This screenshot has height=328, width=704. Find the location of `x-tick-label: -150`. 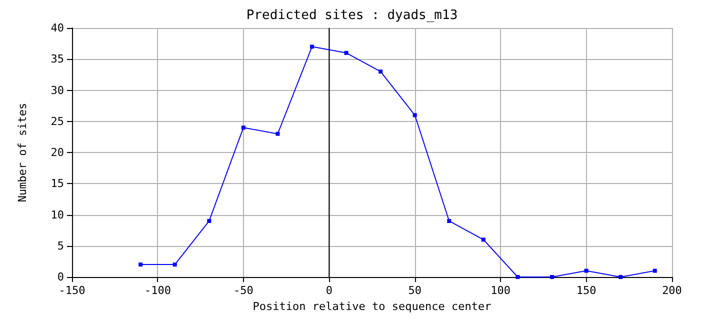

x-tick-label: -150 is located at coordinates (72, 290).